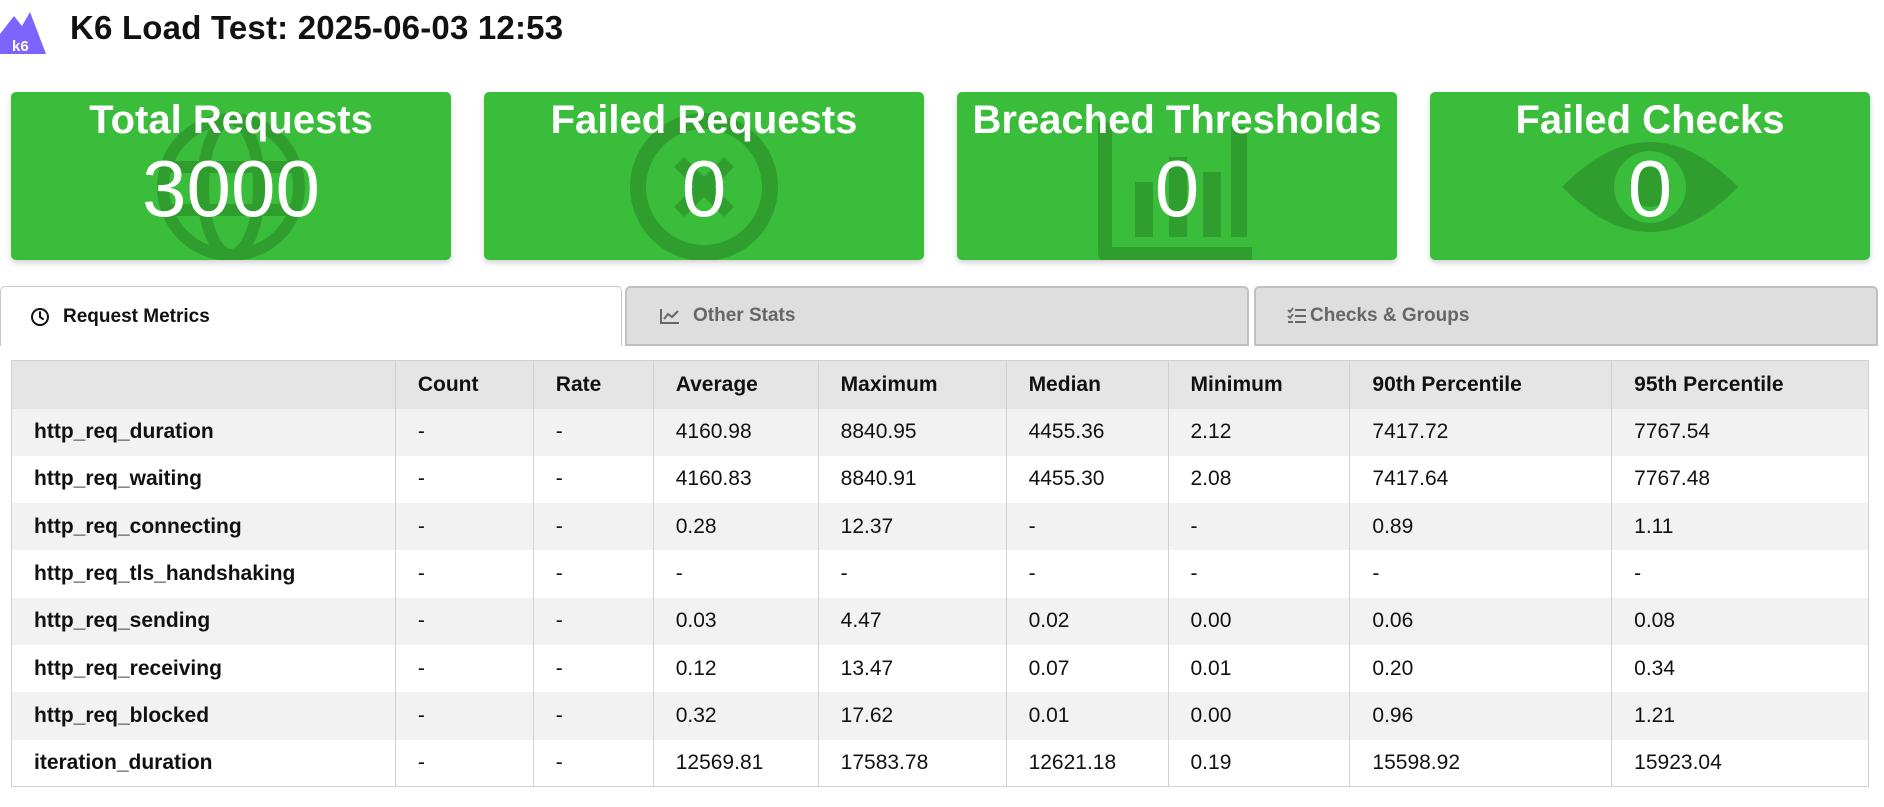 The width and height of the screenshot is (1884, 807). What do you see at coordinates (1740, 527) in the screenshot?
I see `metric-value-cell: 1.11` at bounding box center [1740, 527].